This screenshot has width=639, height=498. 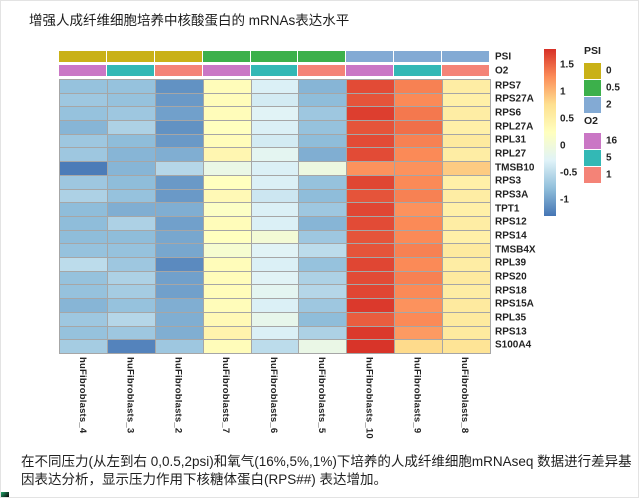 What do you see at coordinates (514, 304) in the screenshot?
I see `gene-row-label: RPS15A` at bounding box center [514, 304].